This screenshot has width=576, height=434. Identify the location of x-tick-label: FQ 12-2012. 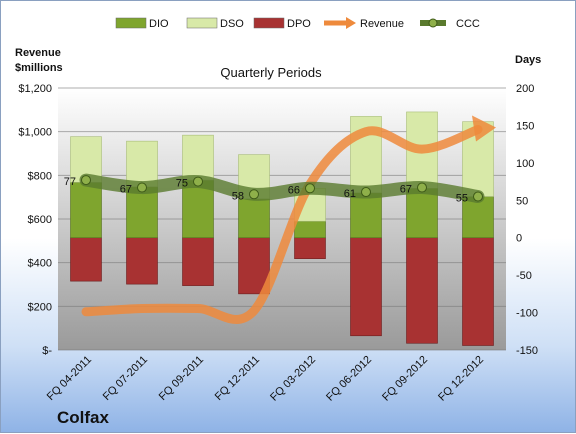
(461, 379).